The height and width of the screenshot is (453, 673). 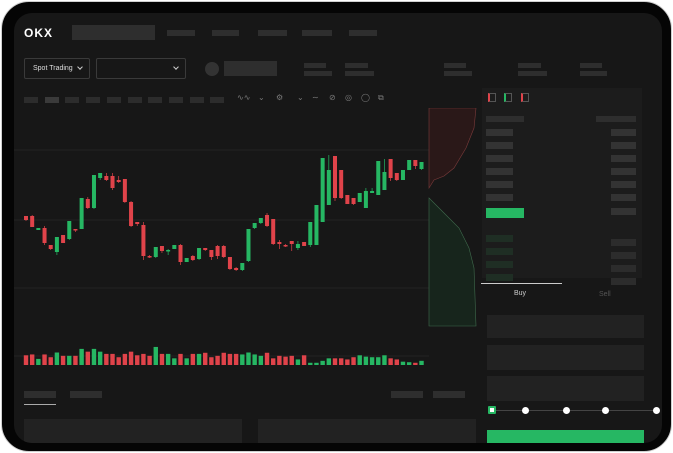 What do you see at coordinates (565, 326) in the screenshot?
I see `price-input` at bounding box center [565, 326].